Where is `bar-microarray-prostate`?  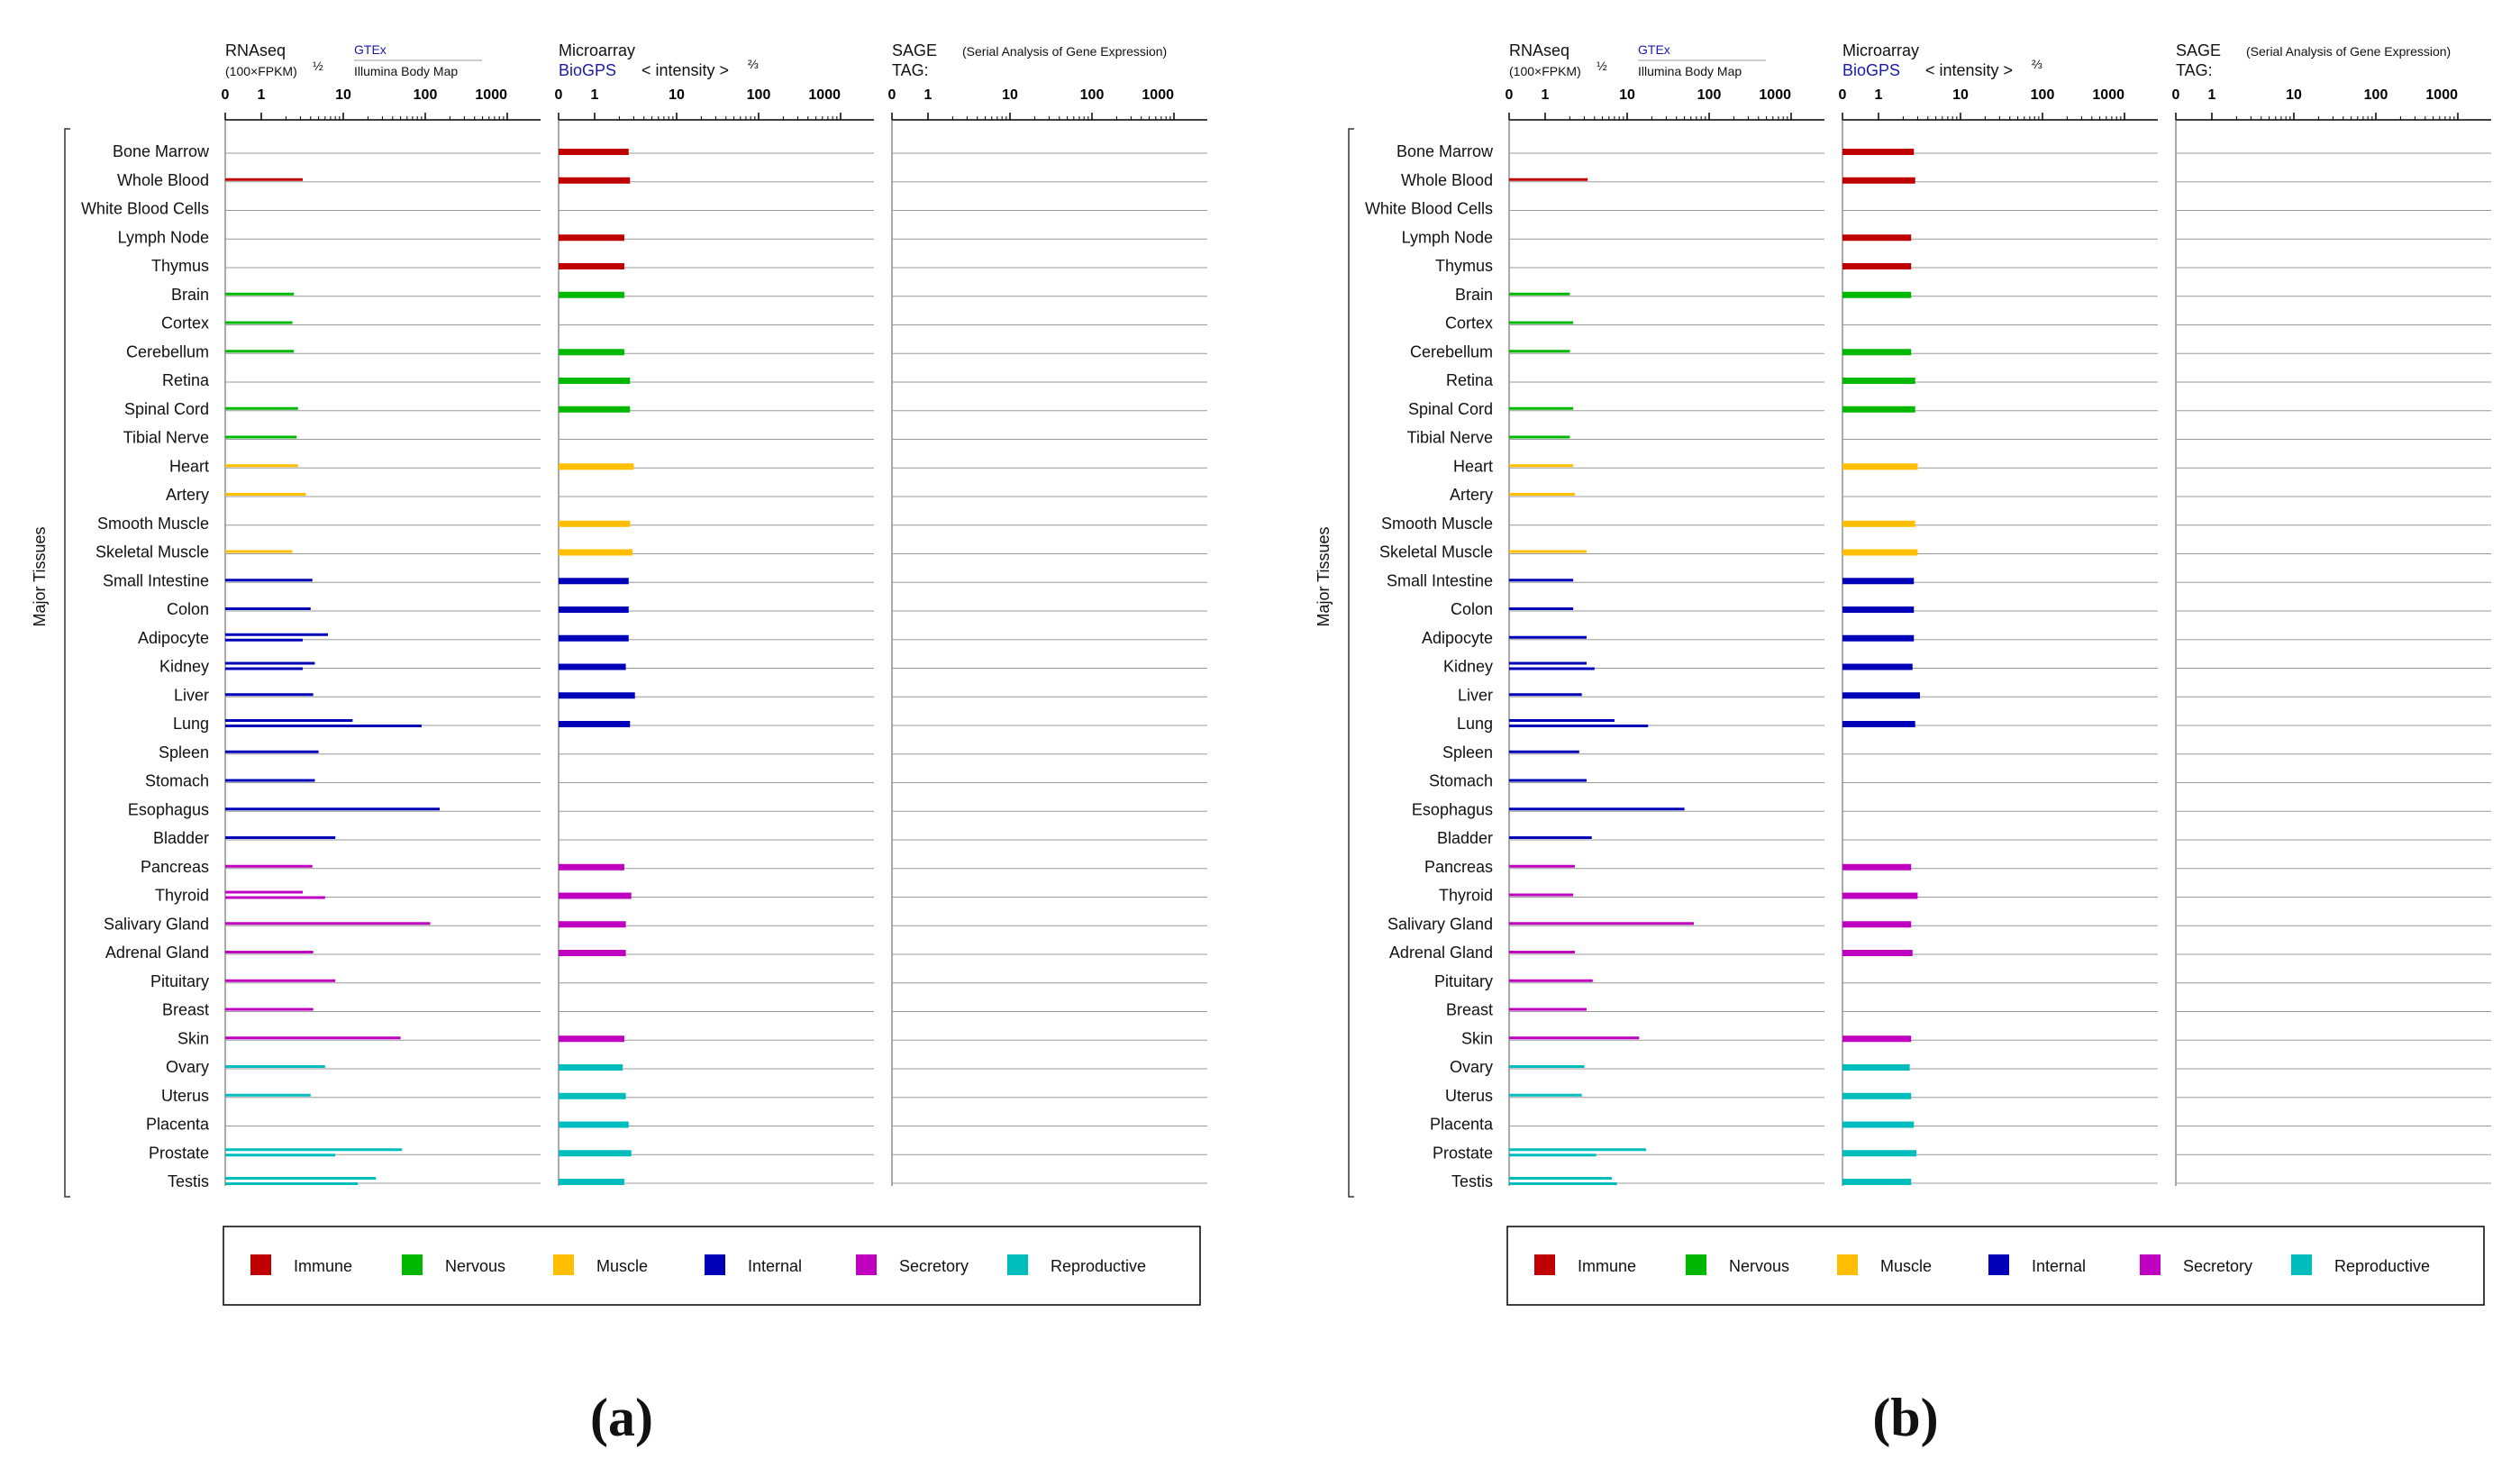 bar-microarray-prostate is located at coordinates (595, 1153).